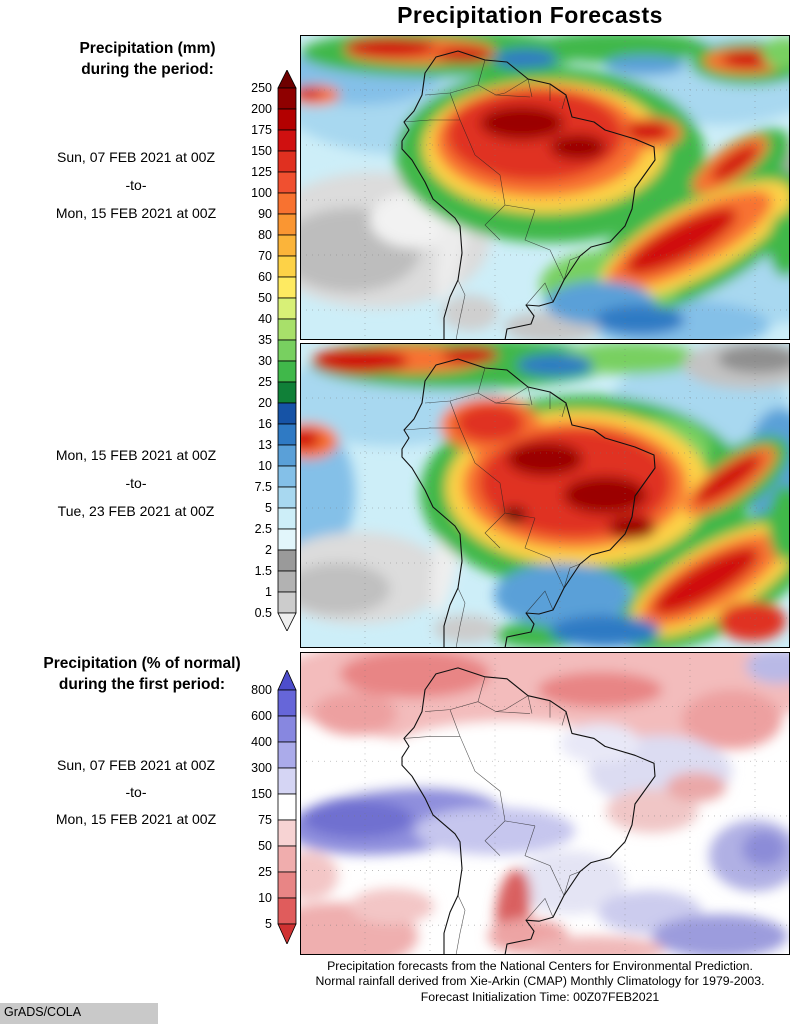  Describe the element at coordinates (265, 235) in the screenshot. I see `svg-text: 80` at that location.